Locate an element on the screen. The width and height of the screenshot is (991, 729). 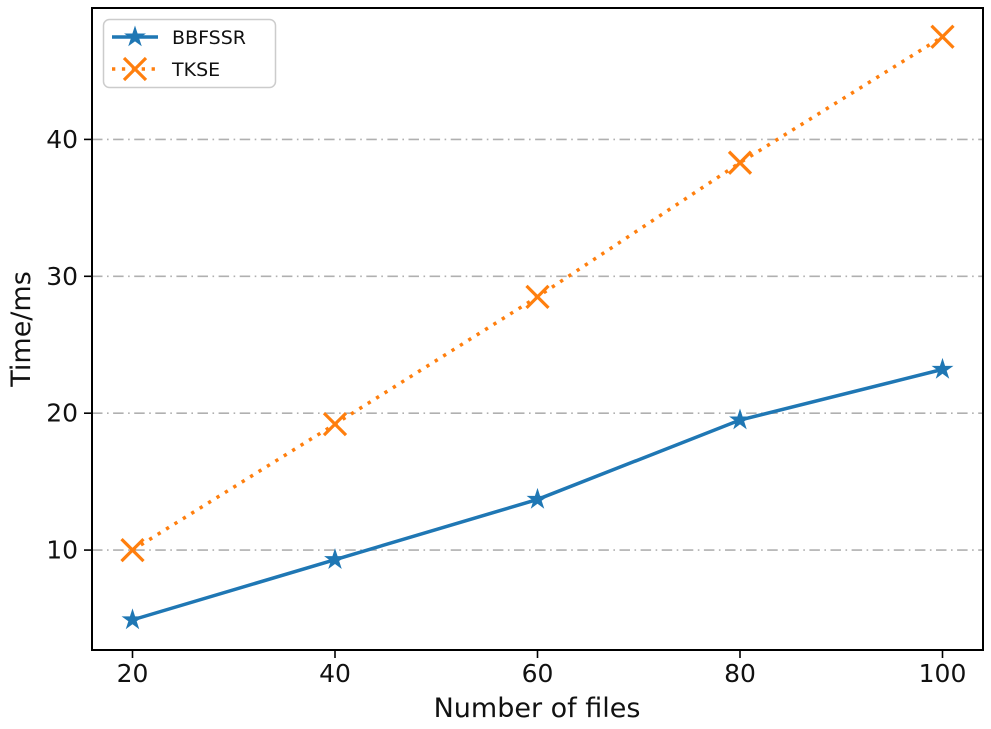
legend-sample-bbfssr is located at coordinates (135, 36).